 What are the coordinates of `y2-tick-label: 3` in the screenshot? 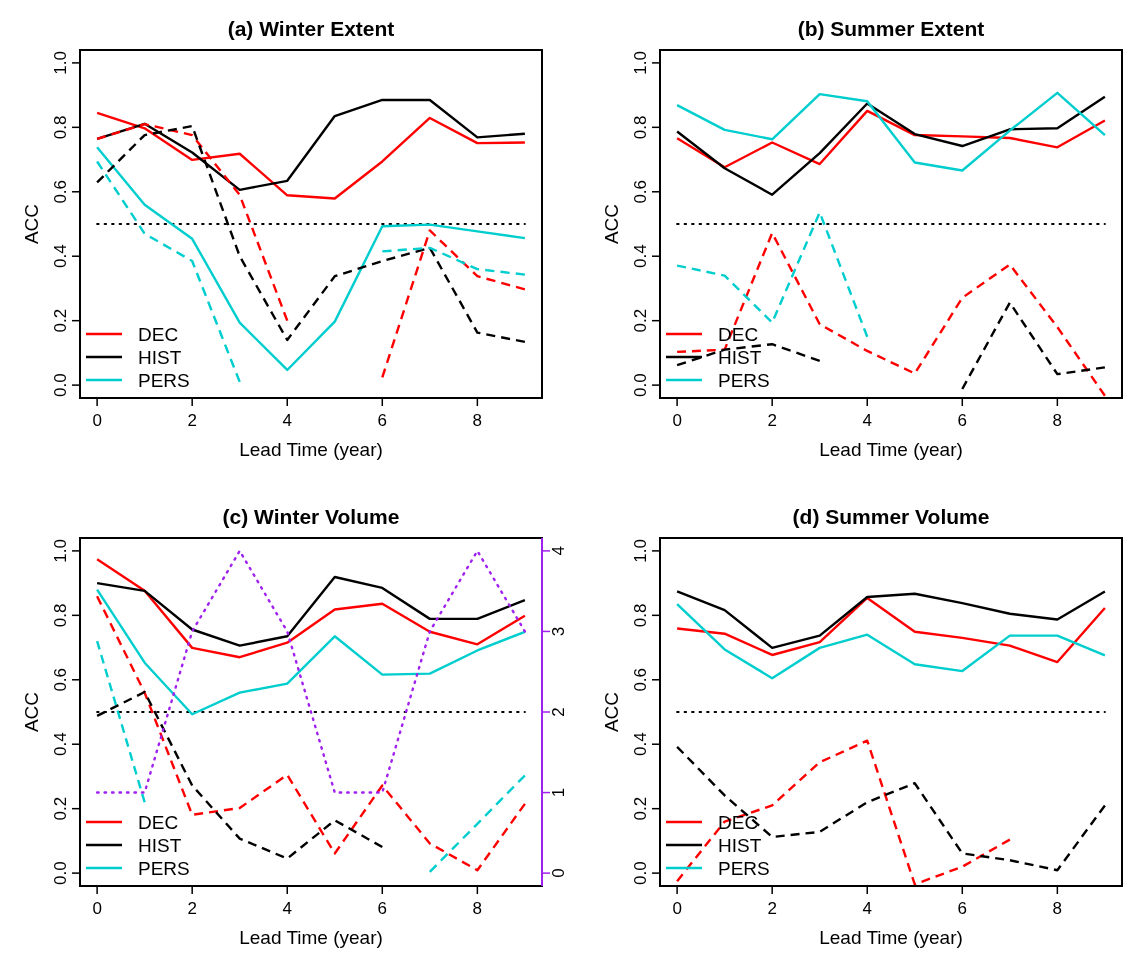 It's located at (558, 631).